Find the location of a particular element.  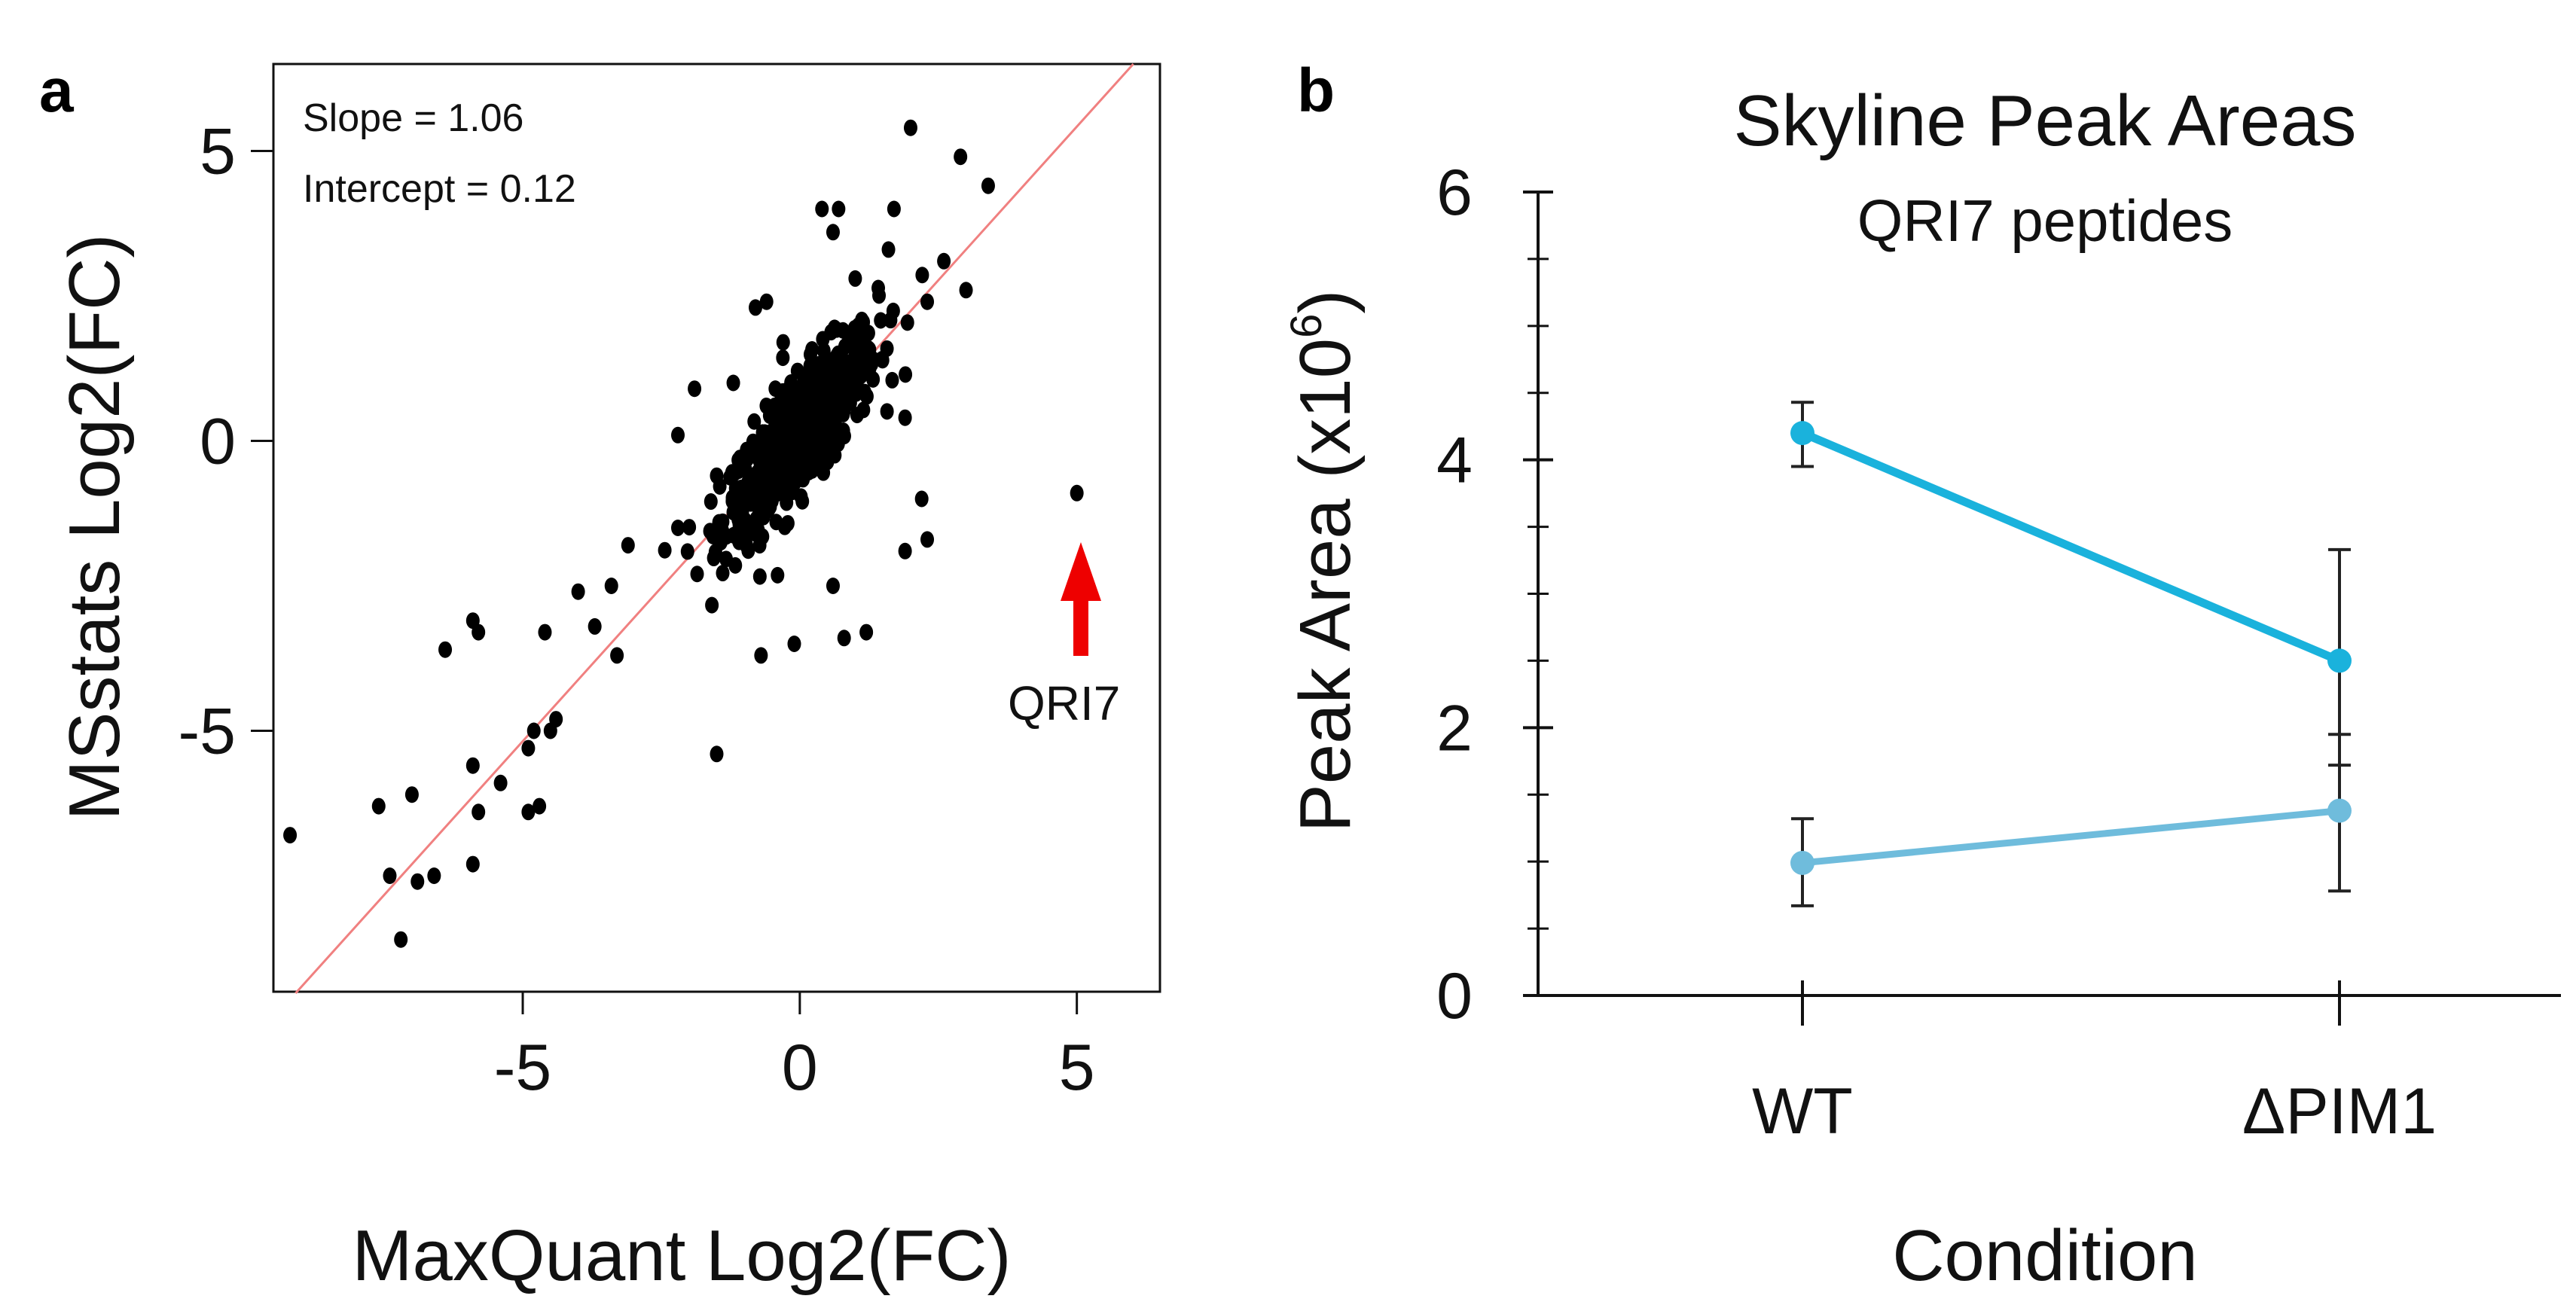

qri7-label: QRI7 is located at coordinates (1064, 703).